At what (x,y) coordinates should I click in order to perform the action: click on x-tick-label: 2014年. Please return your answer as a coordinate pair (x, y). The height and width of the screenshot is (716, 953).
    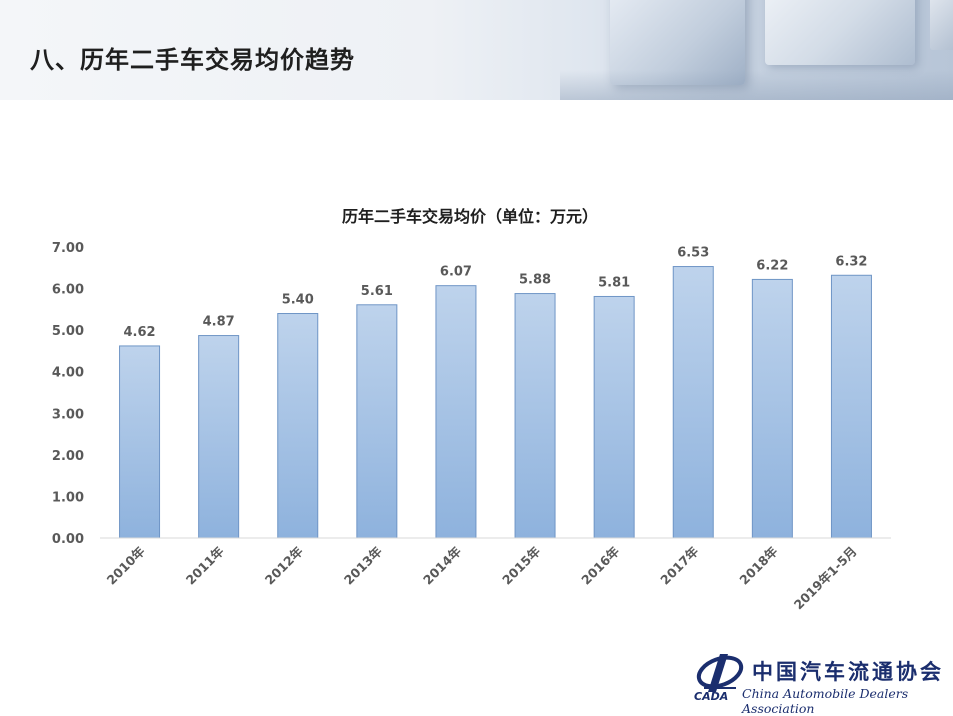
    Looking at the image, I should click on (442, 565).